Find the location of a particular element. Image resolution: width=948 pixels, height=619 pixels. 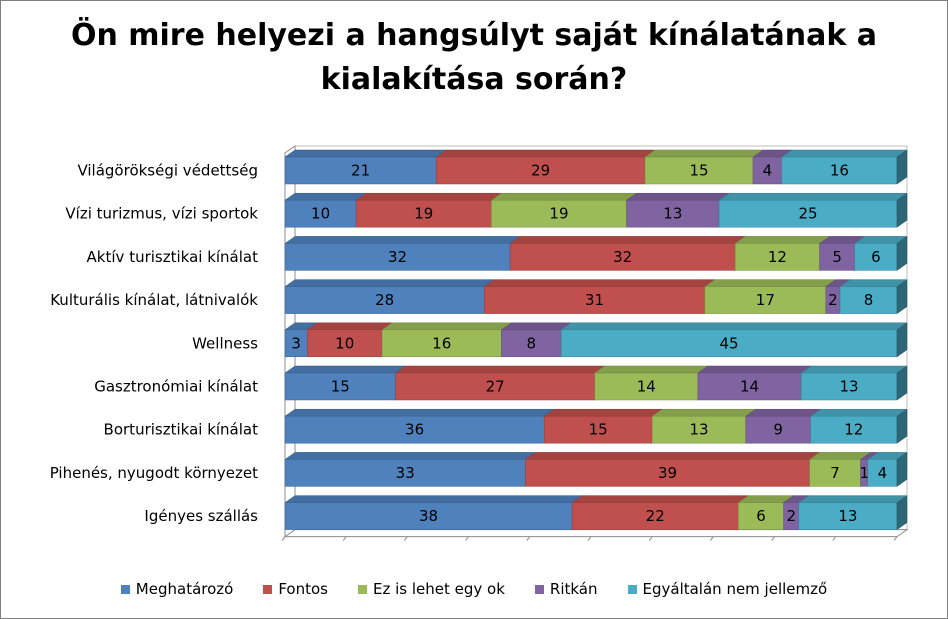

data-label: 28 is located at coordinates (384, 300).